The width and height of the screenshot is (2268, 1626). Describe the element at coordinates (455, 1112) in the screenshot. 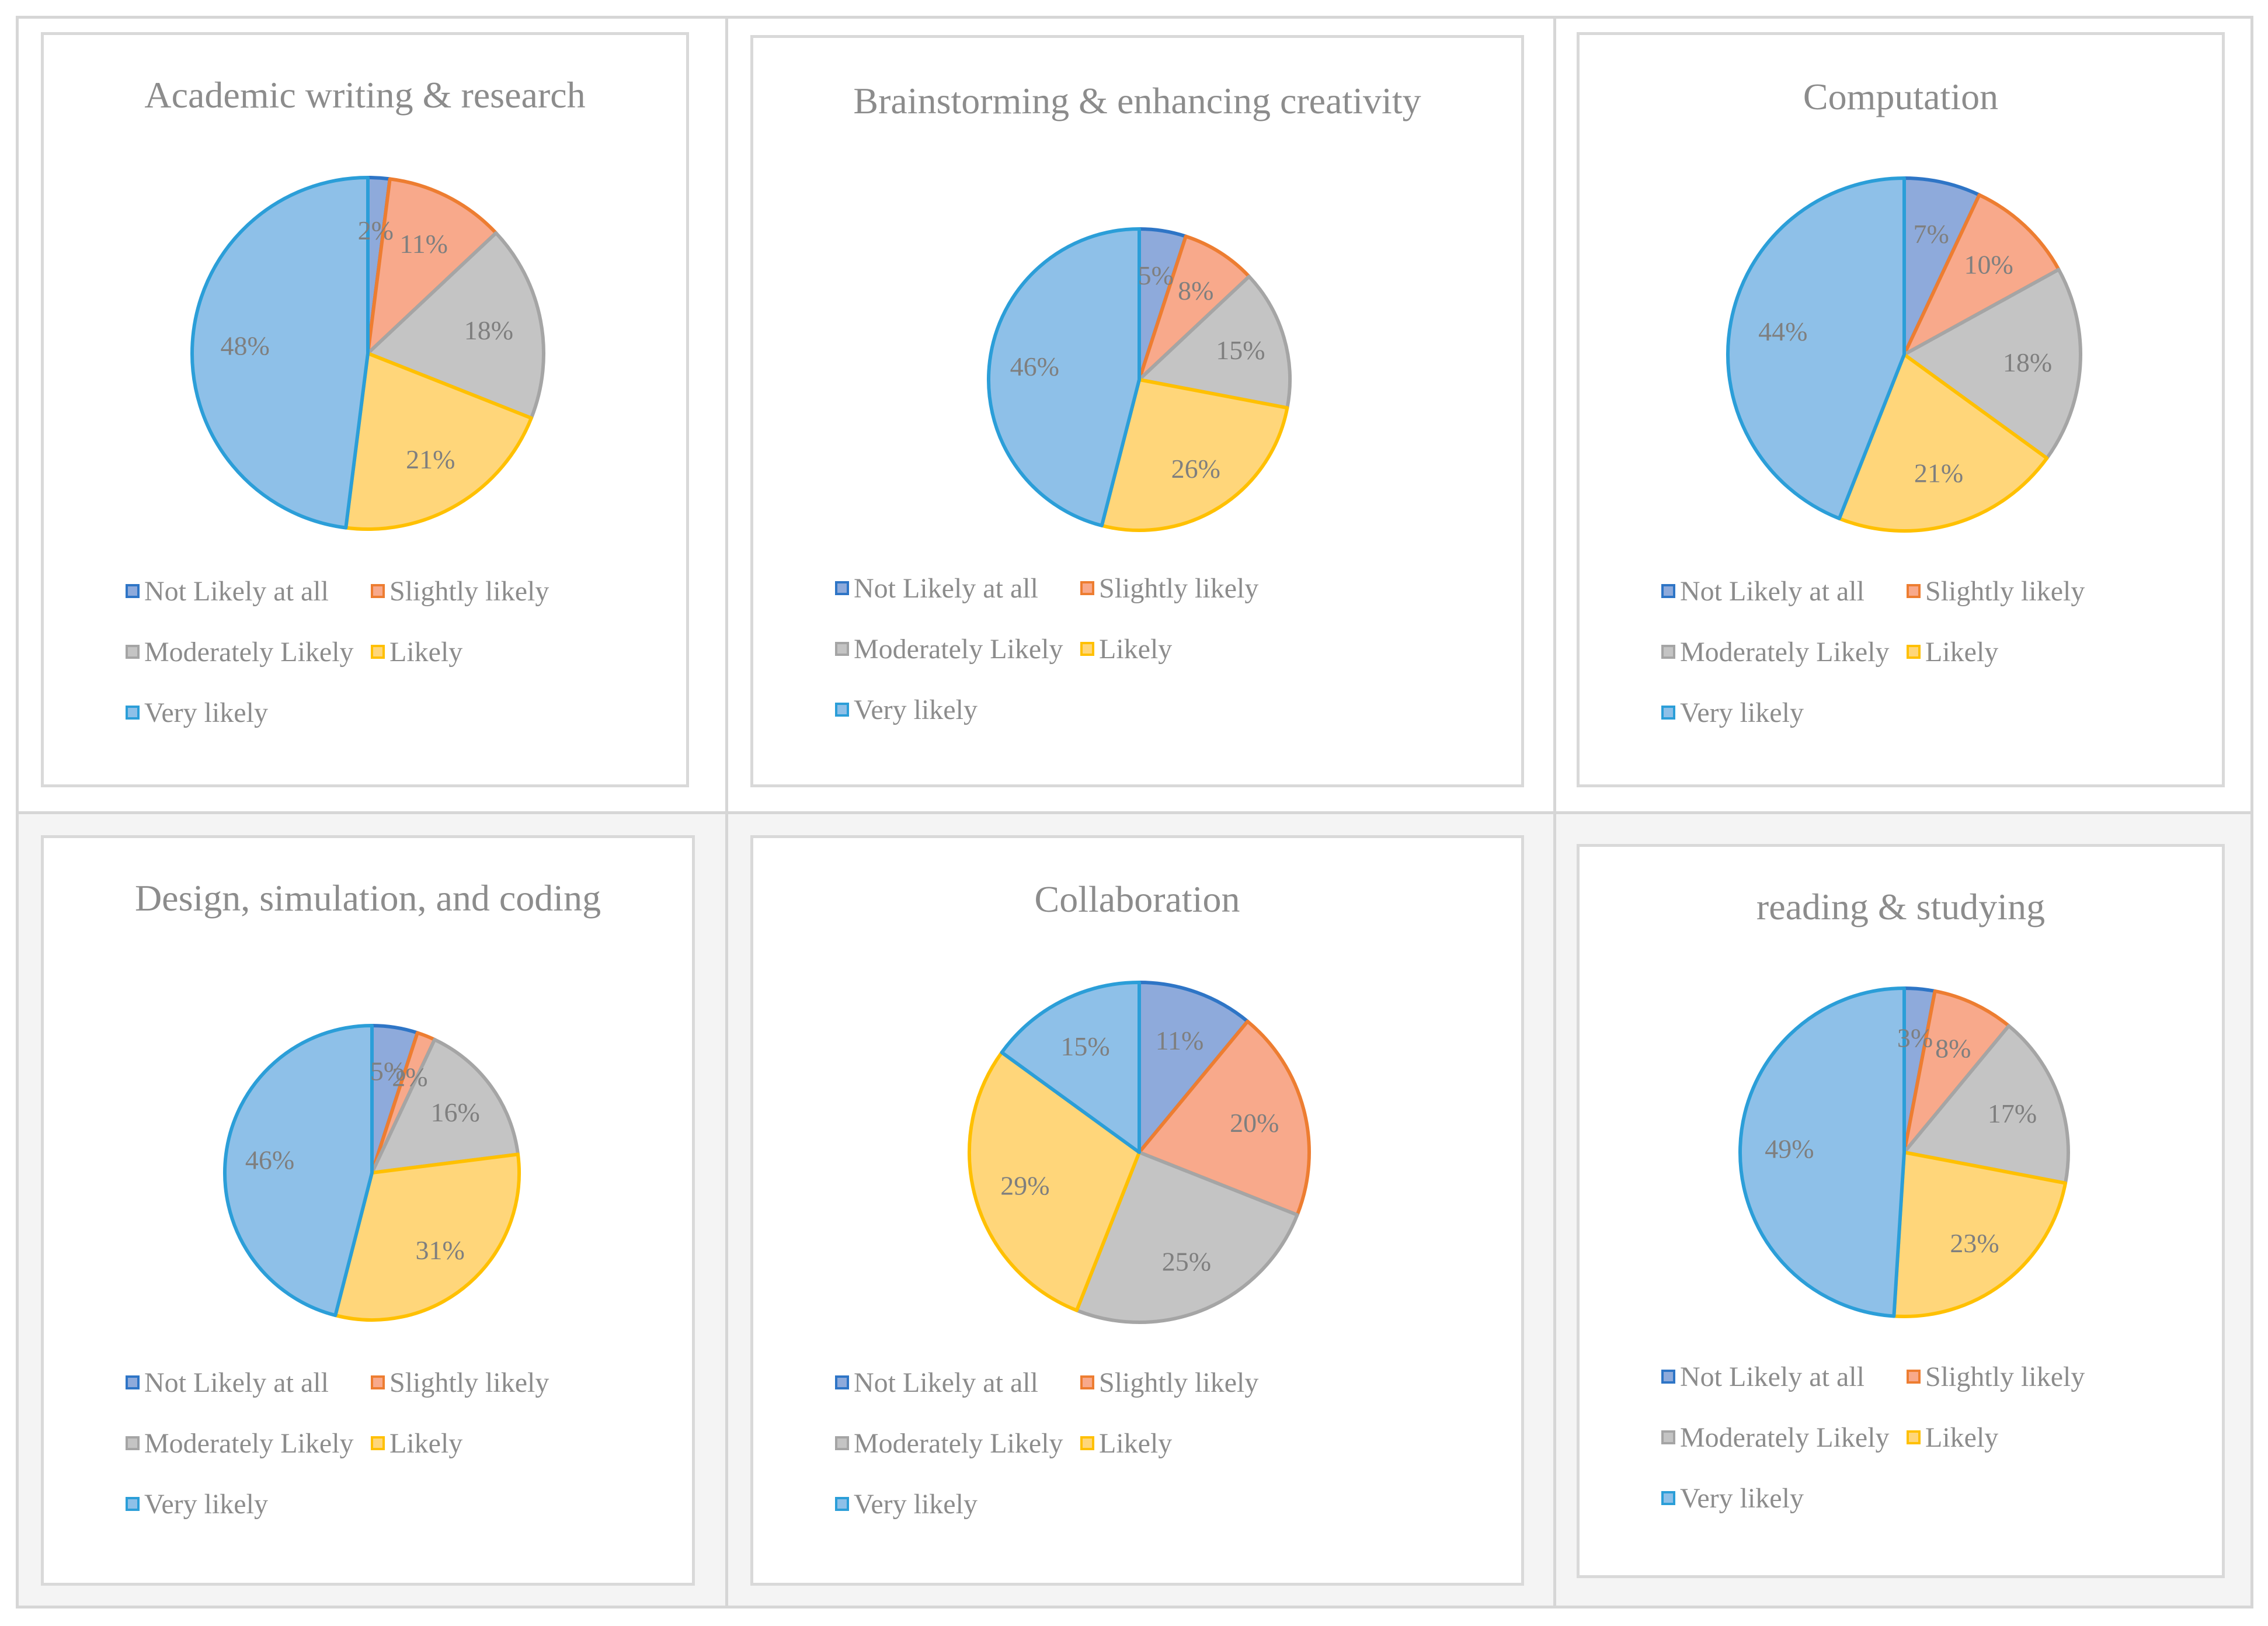

I see `data-label: 16%` at that location.